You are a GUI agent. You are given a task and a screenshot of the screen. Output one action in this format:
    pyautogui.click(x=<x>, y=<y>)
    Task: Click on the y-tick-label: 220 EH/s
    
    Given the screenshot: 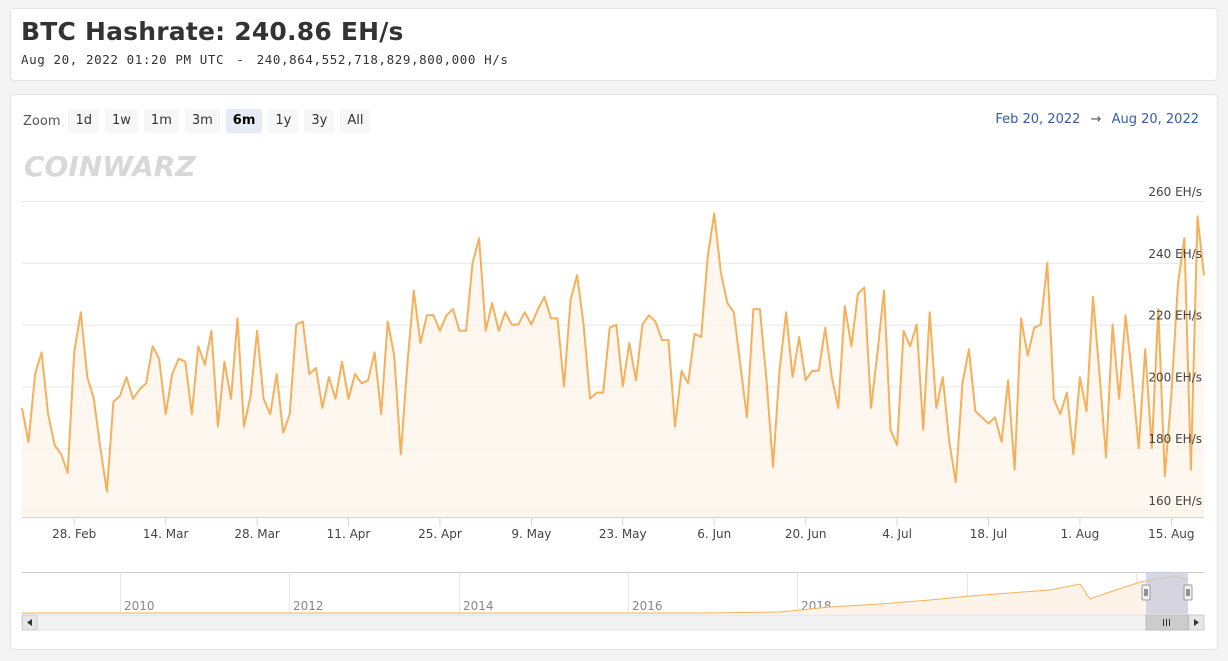 What is the action you would take?
    pyautogui.click(x=1175, y=316)
    